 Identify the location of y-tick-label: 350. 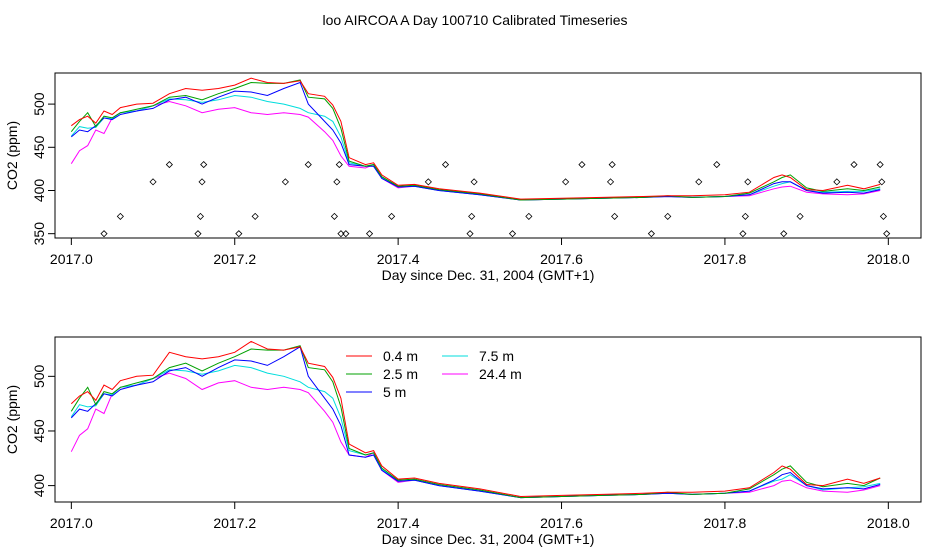
(39, 234).